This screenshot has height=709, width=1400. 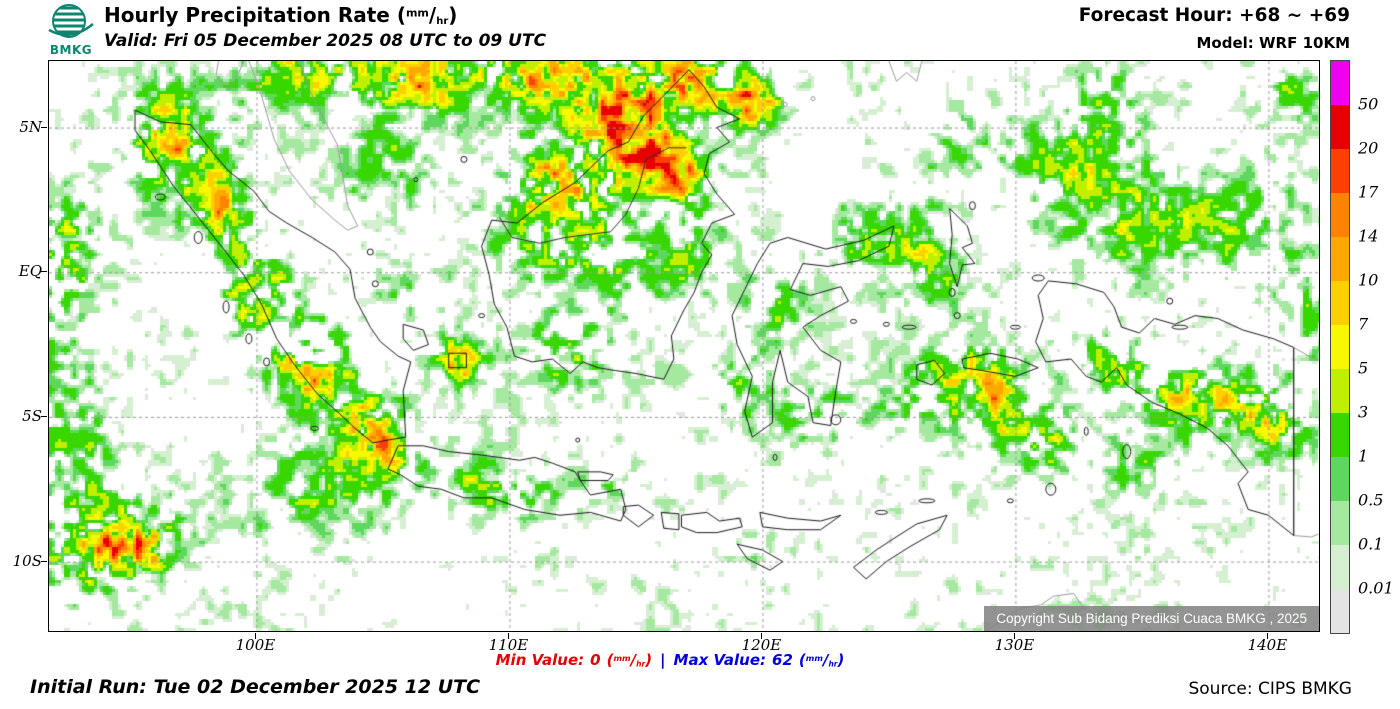 I want to click on x-axis-label-110E: 110E, so click(x=508, y=645).